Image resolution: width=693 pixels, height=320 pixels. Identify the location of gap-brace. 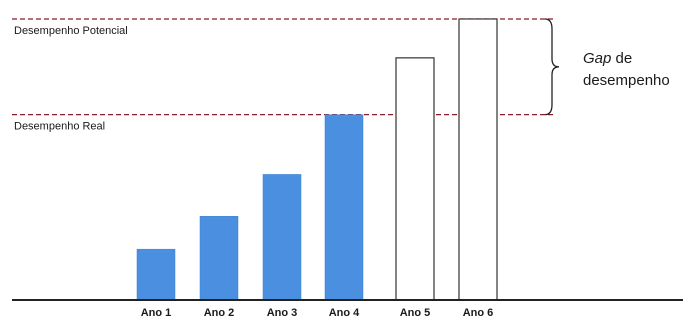
(552, 67).